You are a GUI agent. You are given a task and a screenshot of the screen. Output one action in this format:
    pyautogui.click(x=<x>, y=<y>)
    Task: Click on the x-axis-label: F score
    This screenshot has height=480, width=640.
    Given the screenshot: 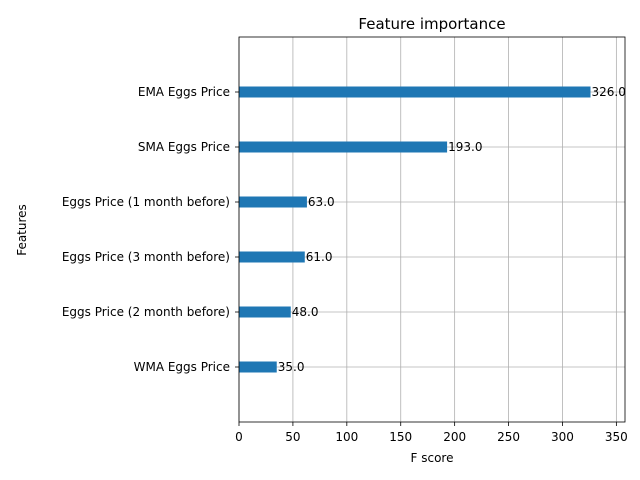 What is the action you would take?
    pyautogui.click(x=432, y=458)
    